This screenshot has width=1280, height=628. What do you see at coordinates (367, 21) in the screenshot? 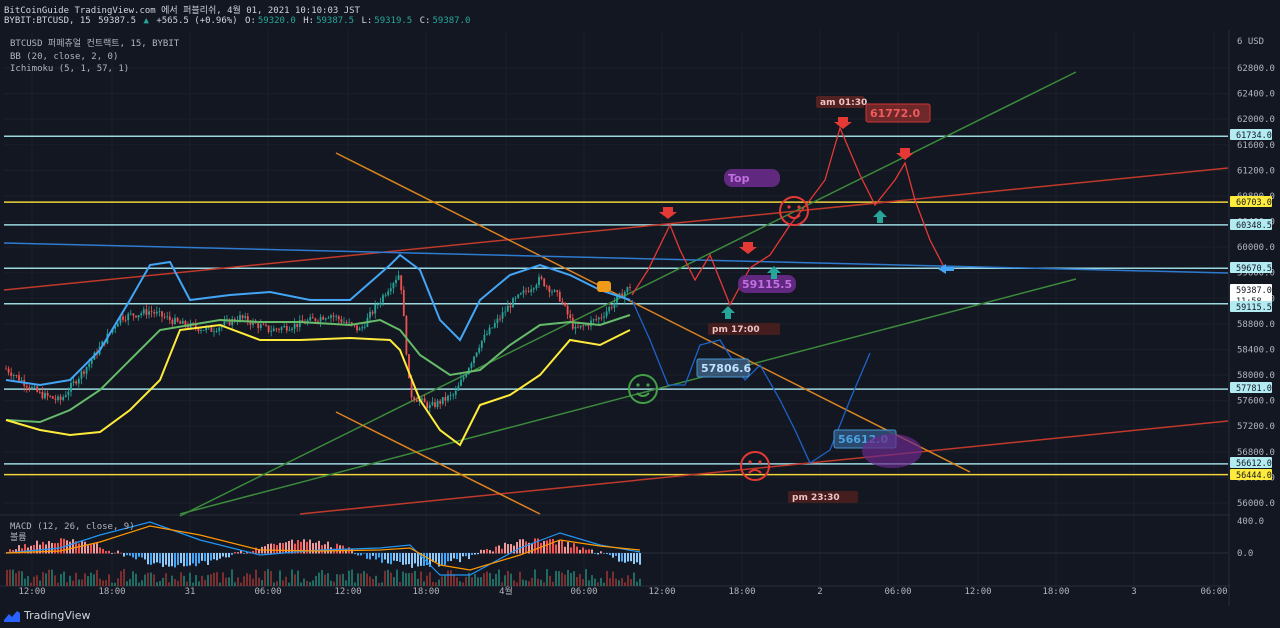
I see `low-label: L:` at bounding box center [367, 21].